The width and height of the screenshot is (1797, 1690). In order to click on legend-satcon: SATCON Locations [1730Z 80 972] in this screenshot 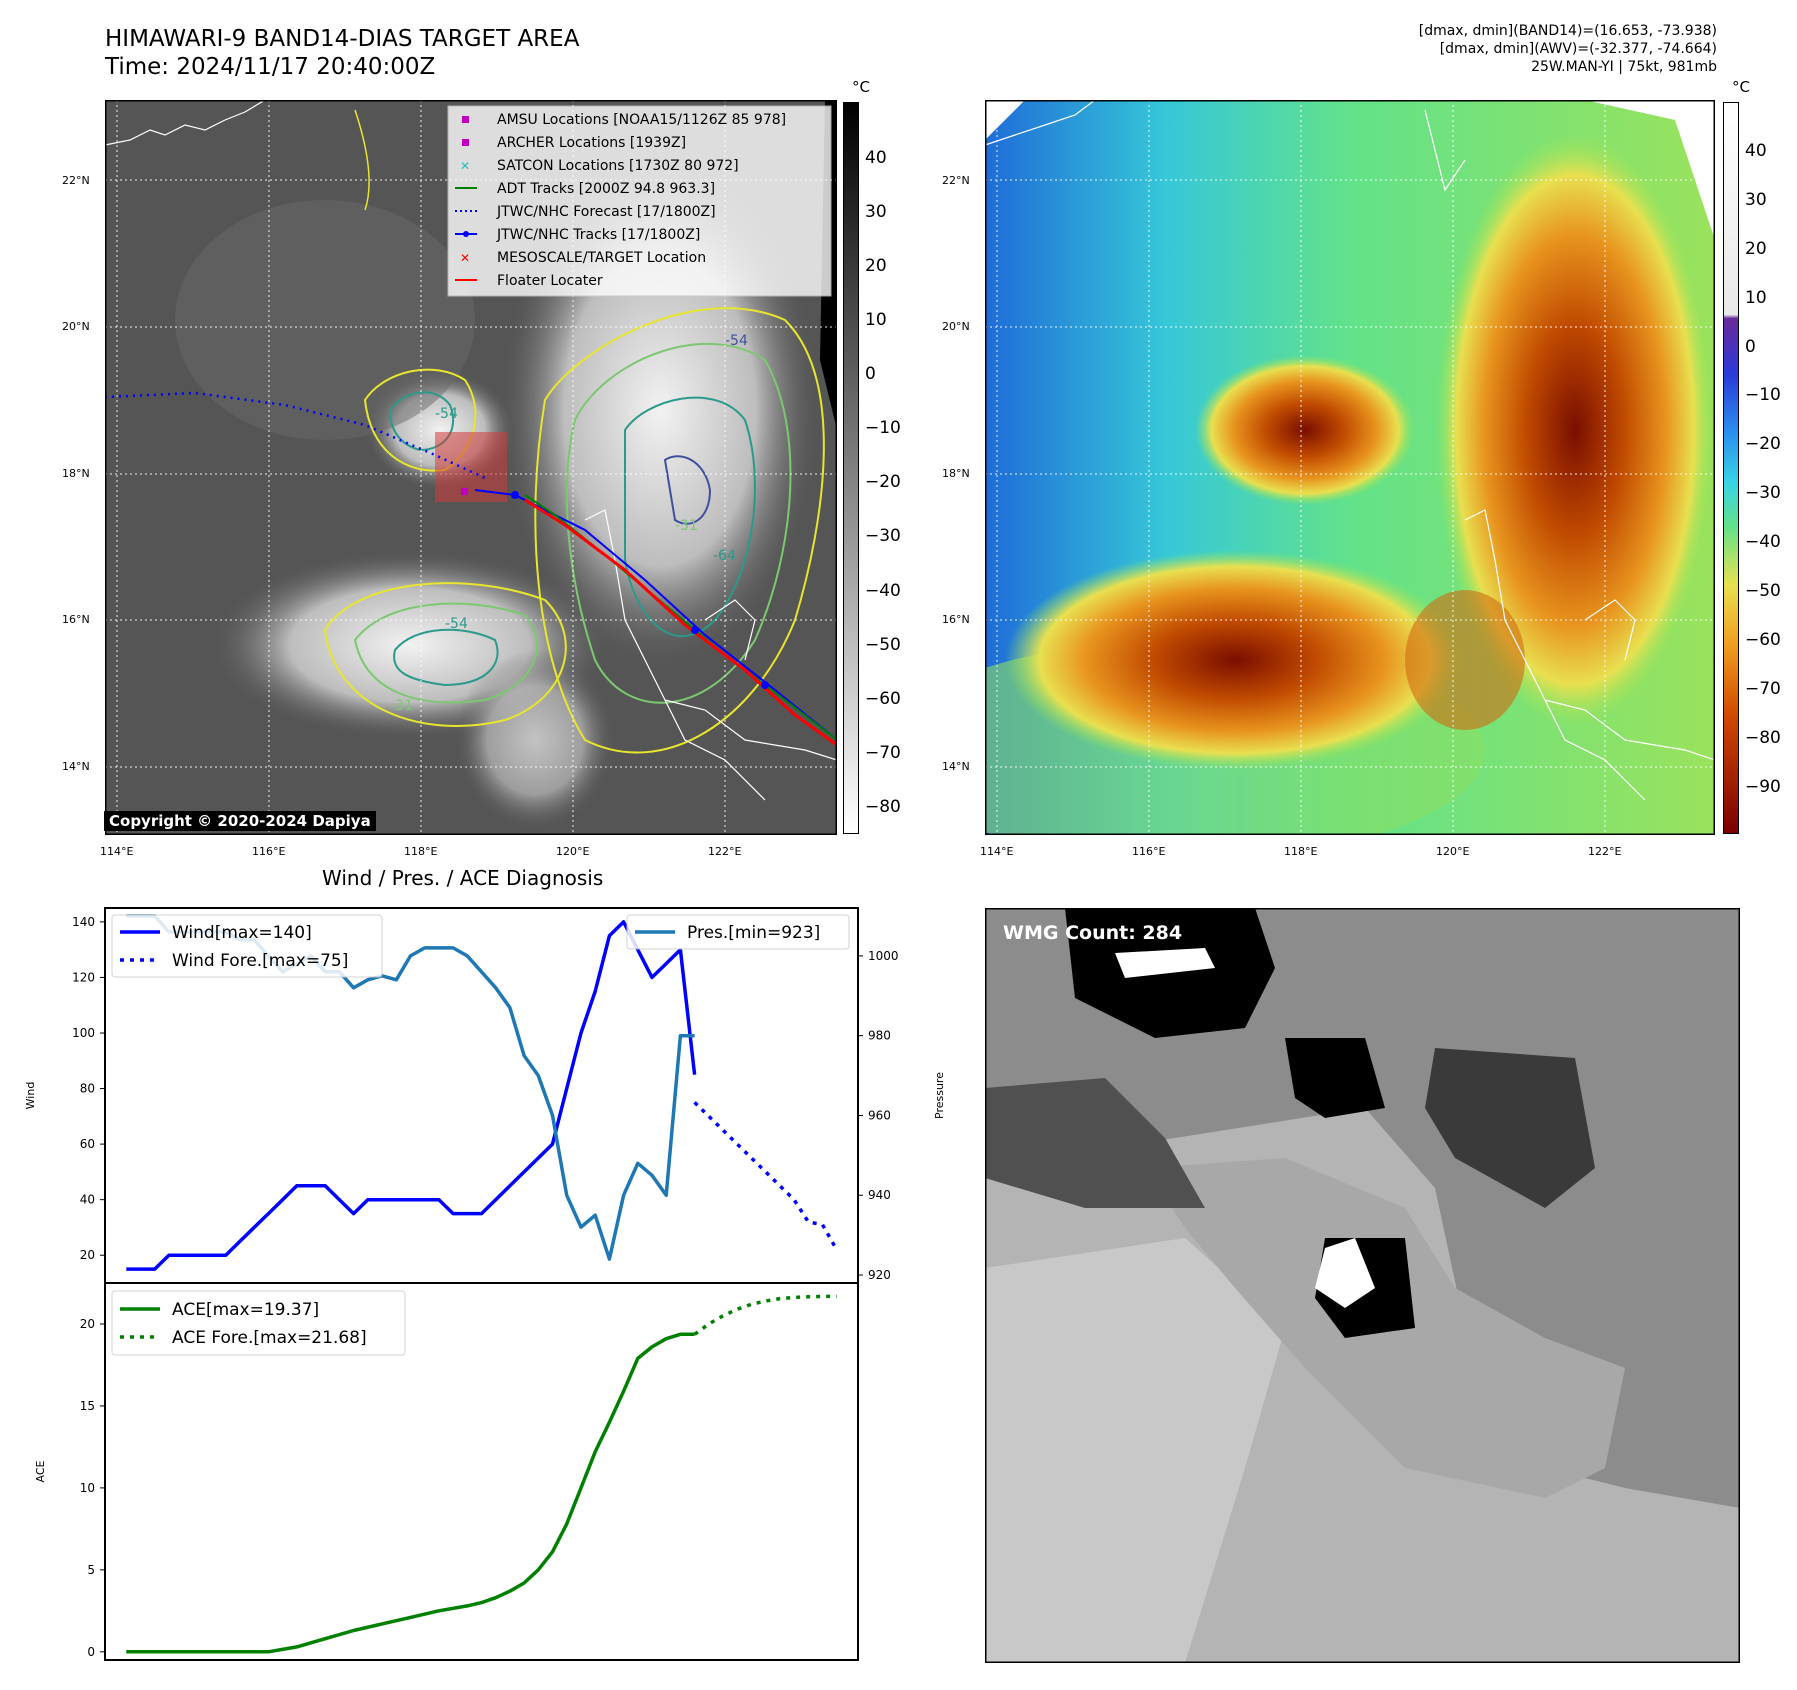, I will do `click(618, 166)`.